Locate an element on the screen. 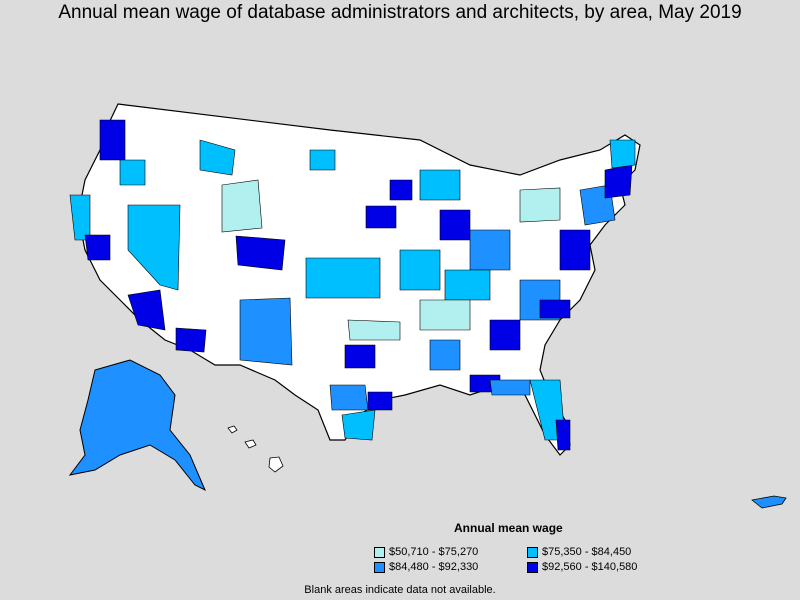 The width and height of the screenshot is (800, 600). legend-label-3: $84,480 - $92,330 is located at coordinates (434, 567).